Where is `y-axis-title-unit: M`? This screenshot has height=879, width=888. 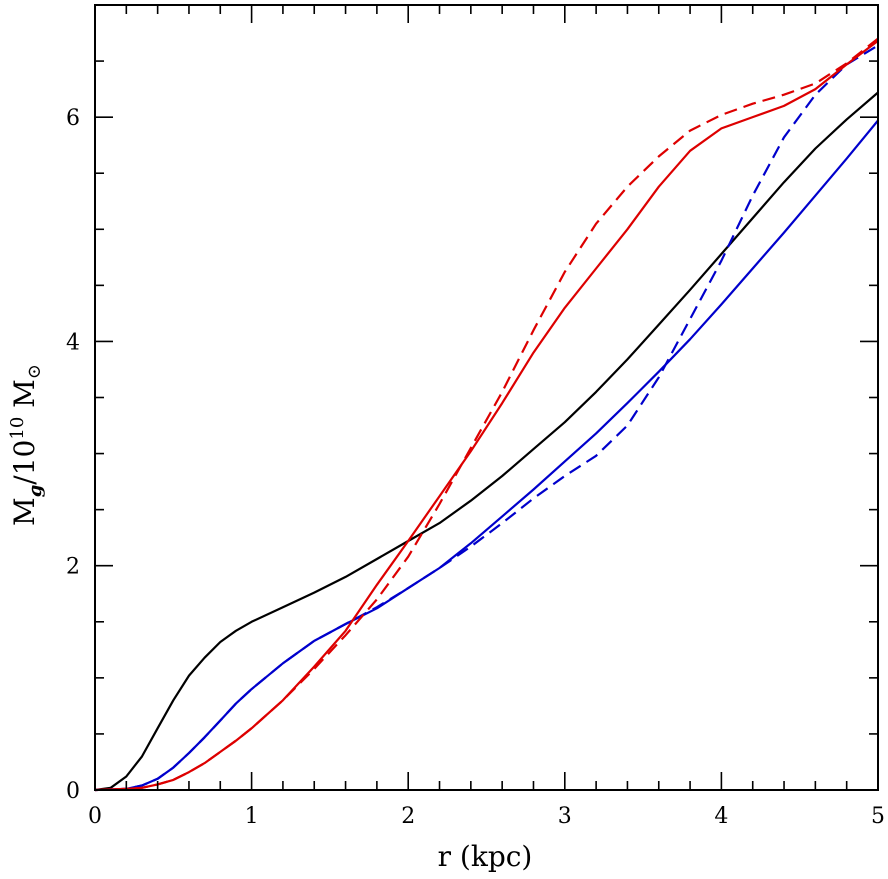
y-axis-title-unit: M is located at coordinates (24, 398).